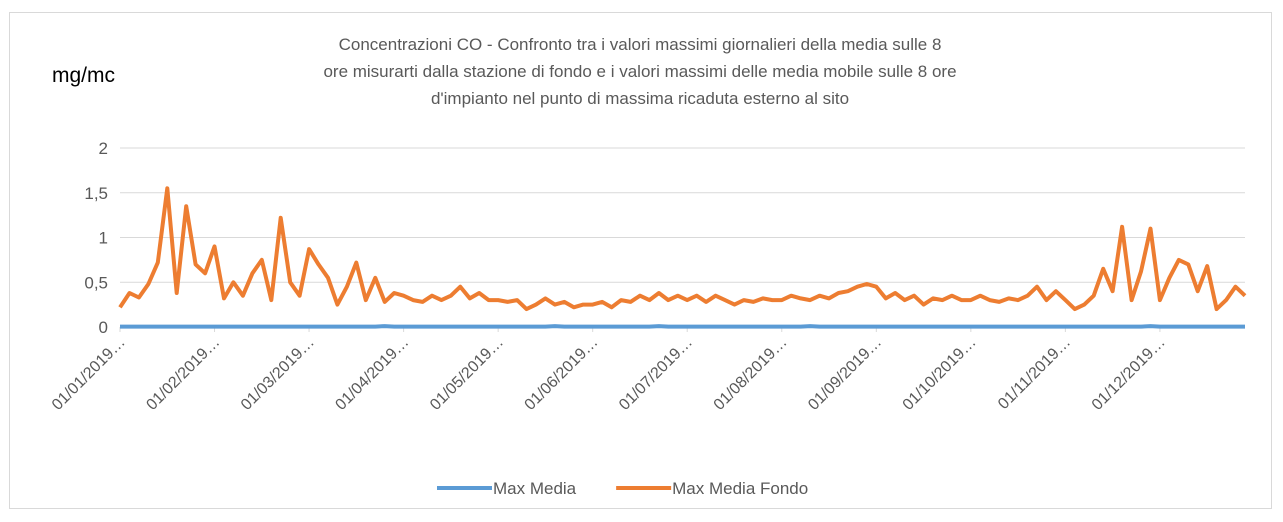  What do you see at coordinates (535, 488) in the screenshot?
I see `legend-label: Max Media` at bounding box center [535, 488].